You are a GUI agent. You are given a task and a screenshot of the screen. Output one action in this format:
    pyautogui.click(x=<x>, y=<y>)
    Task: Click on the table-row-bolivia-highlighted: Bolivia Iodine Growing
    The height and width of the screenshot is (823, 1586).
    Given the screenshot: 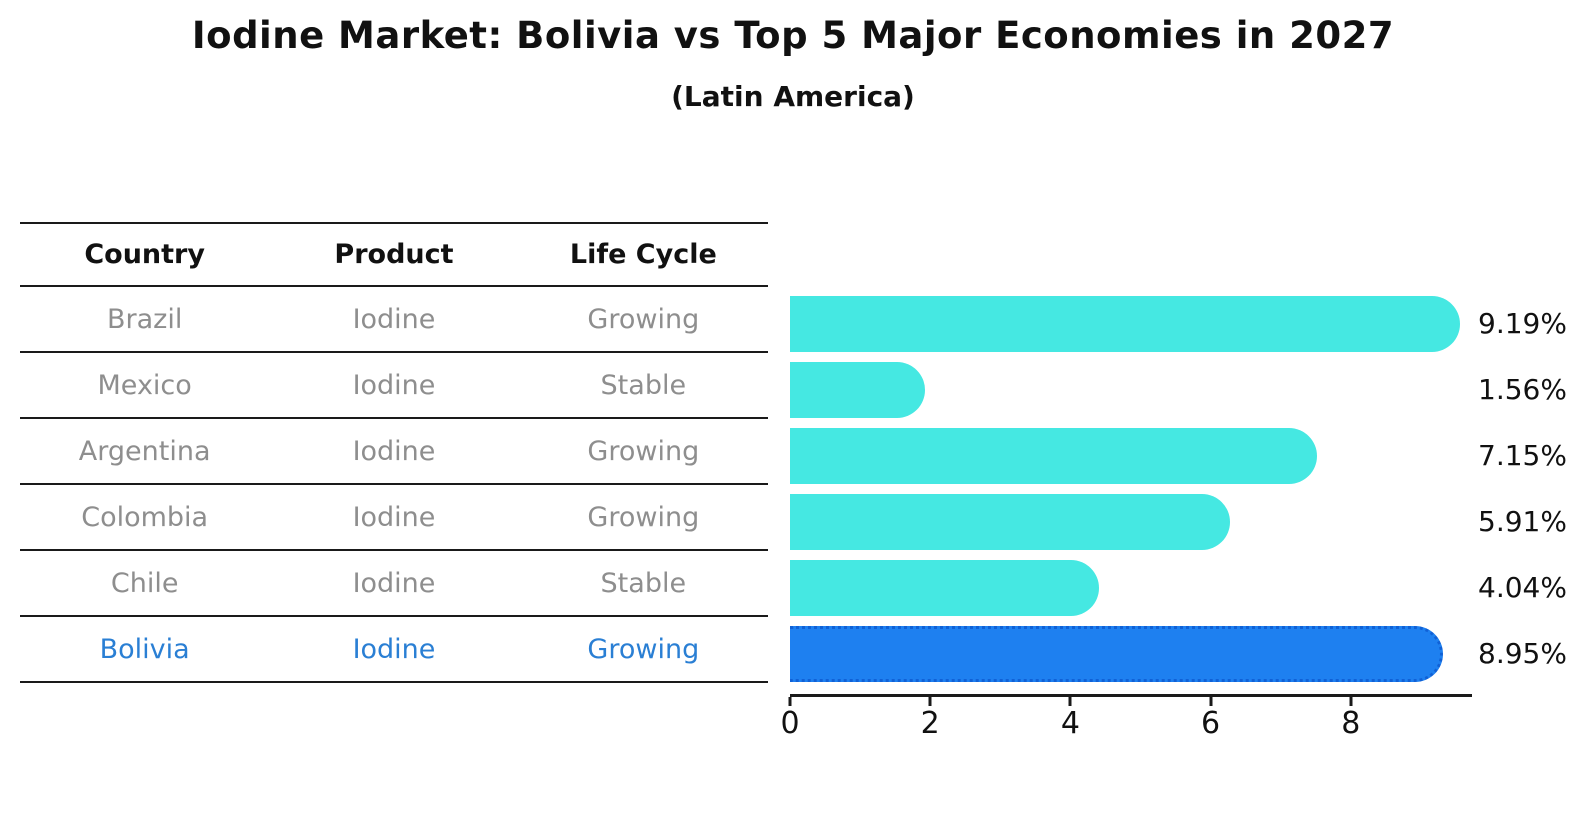 What is the action you would take?
    pyautogui.click(x=394, y=650)
    